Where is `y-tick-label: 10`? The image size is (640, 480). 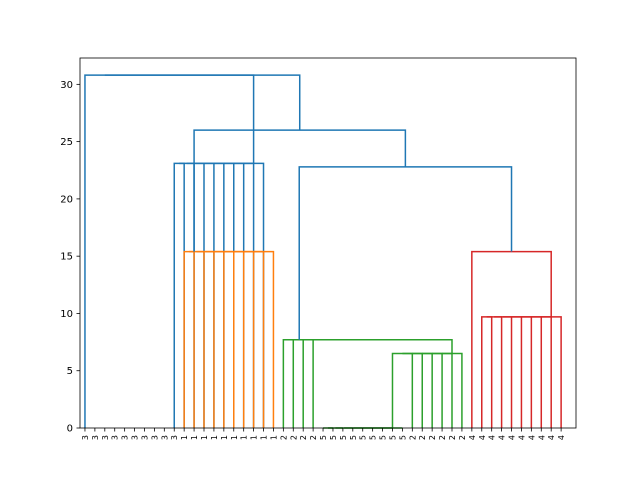
y-tick-label: 10 is located at coordinates (66, 314).